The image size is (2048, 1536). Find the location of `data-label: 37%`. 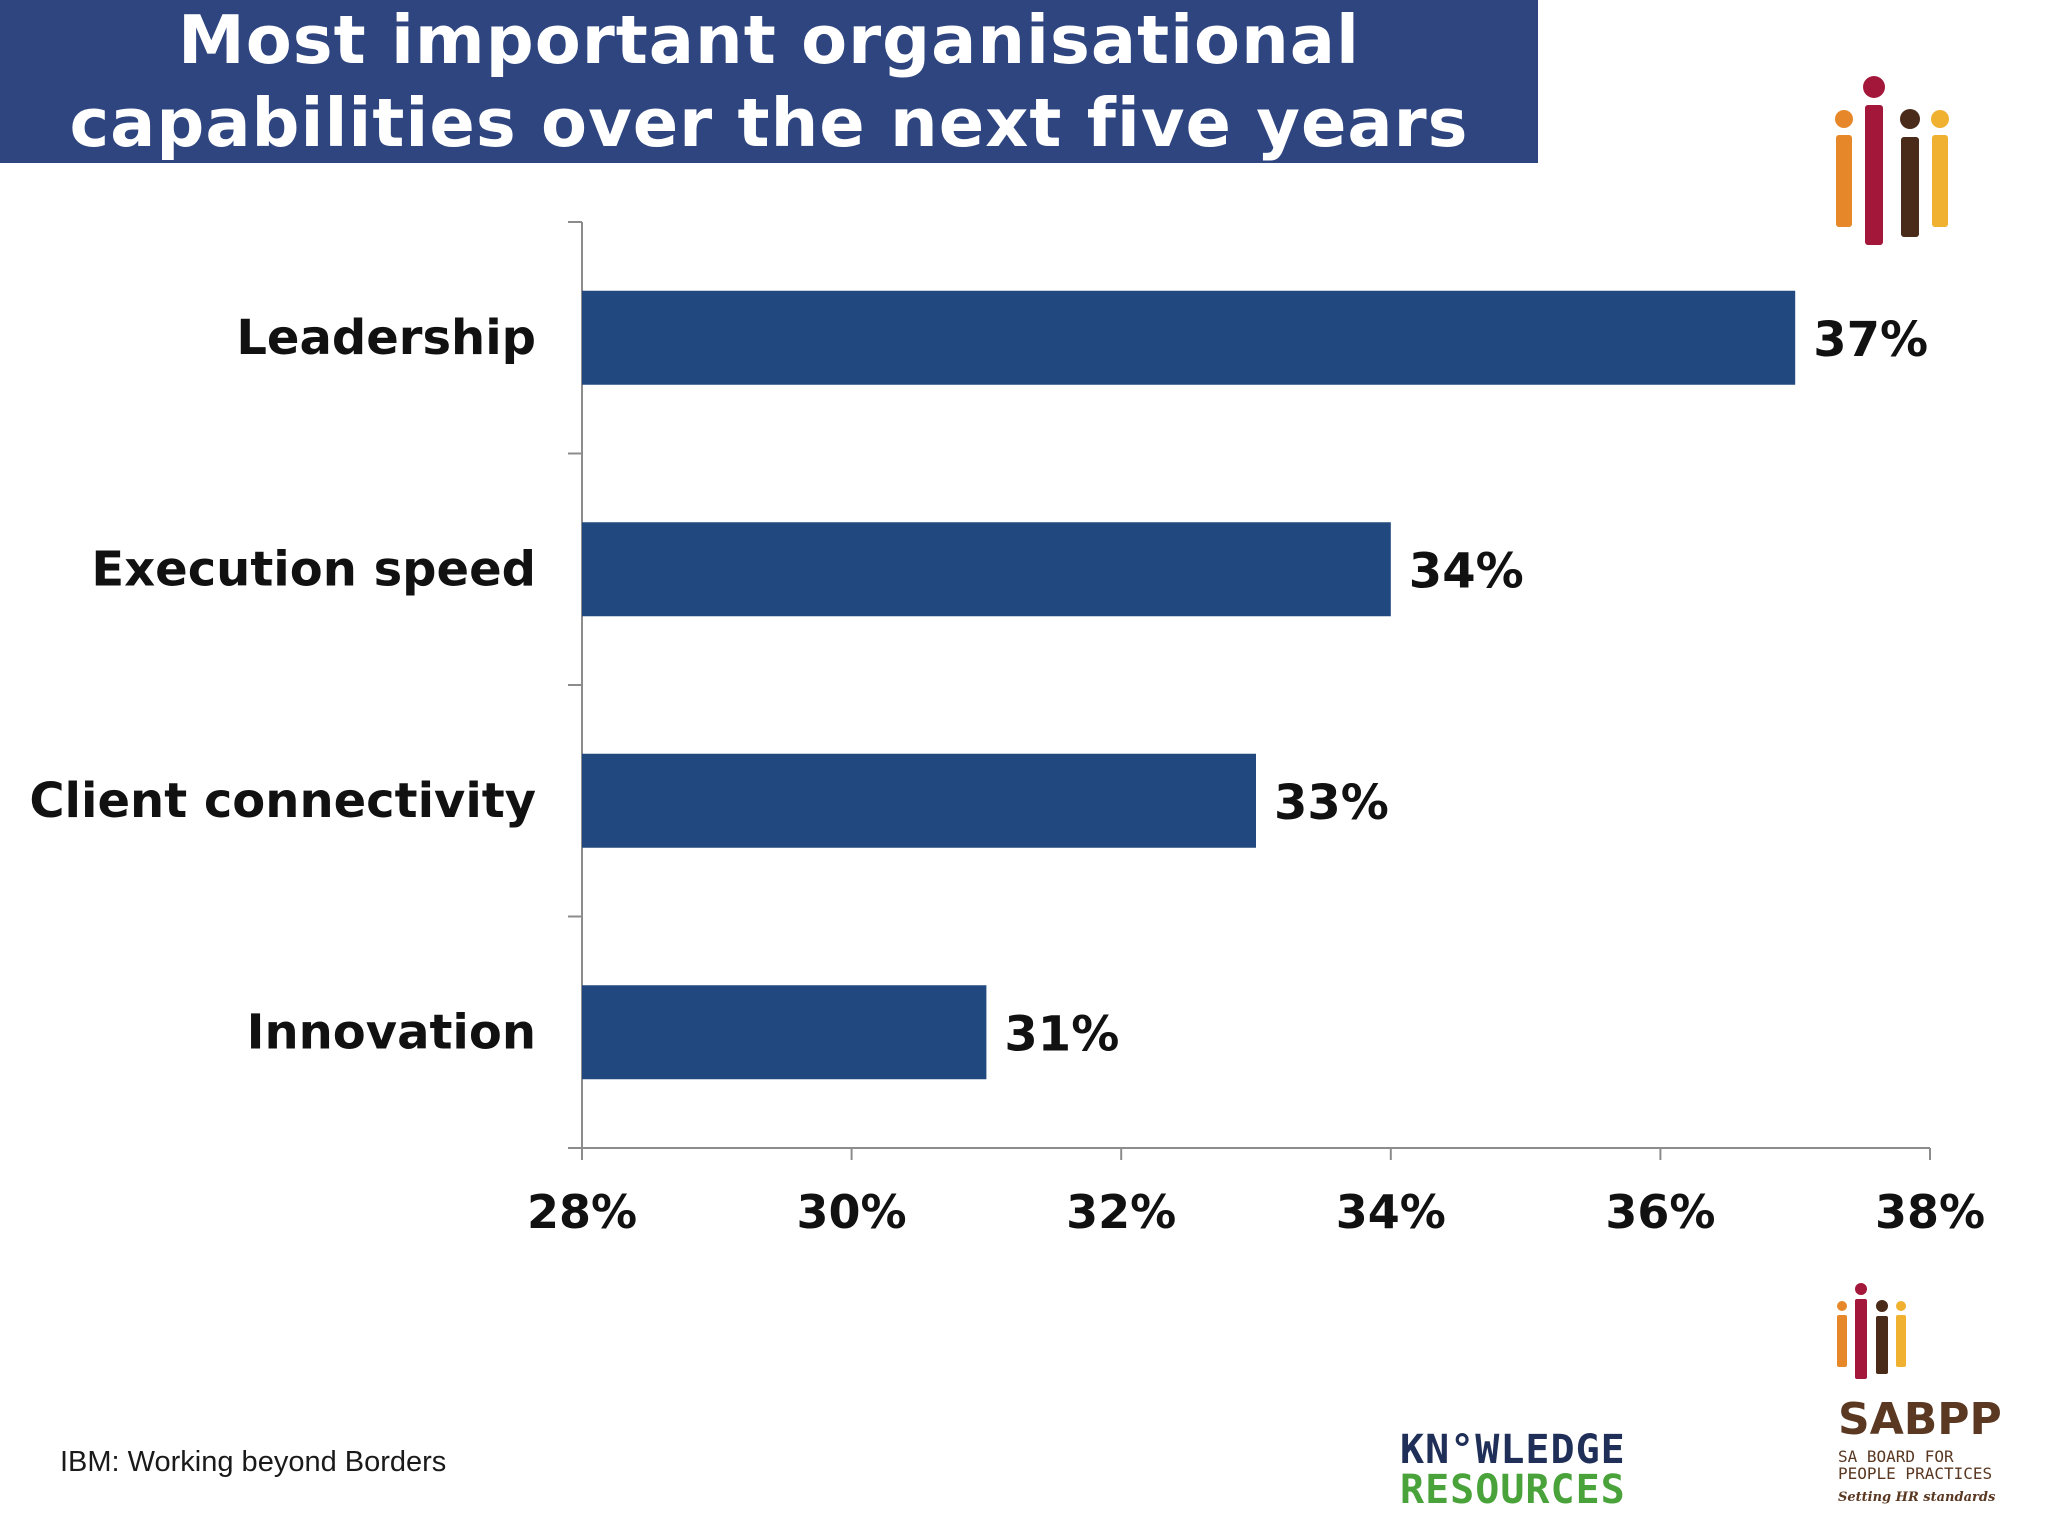

data-label: 37% is located at coordinates (1870, 340).